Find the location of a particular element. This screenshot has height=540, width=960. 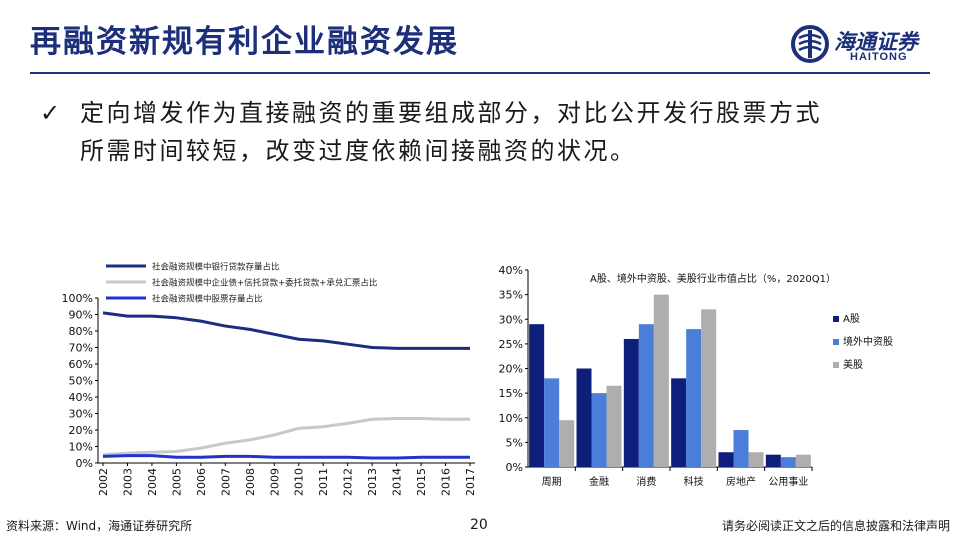

title-divider is located at coordinates (480, 73).